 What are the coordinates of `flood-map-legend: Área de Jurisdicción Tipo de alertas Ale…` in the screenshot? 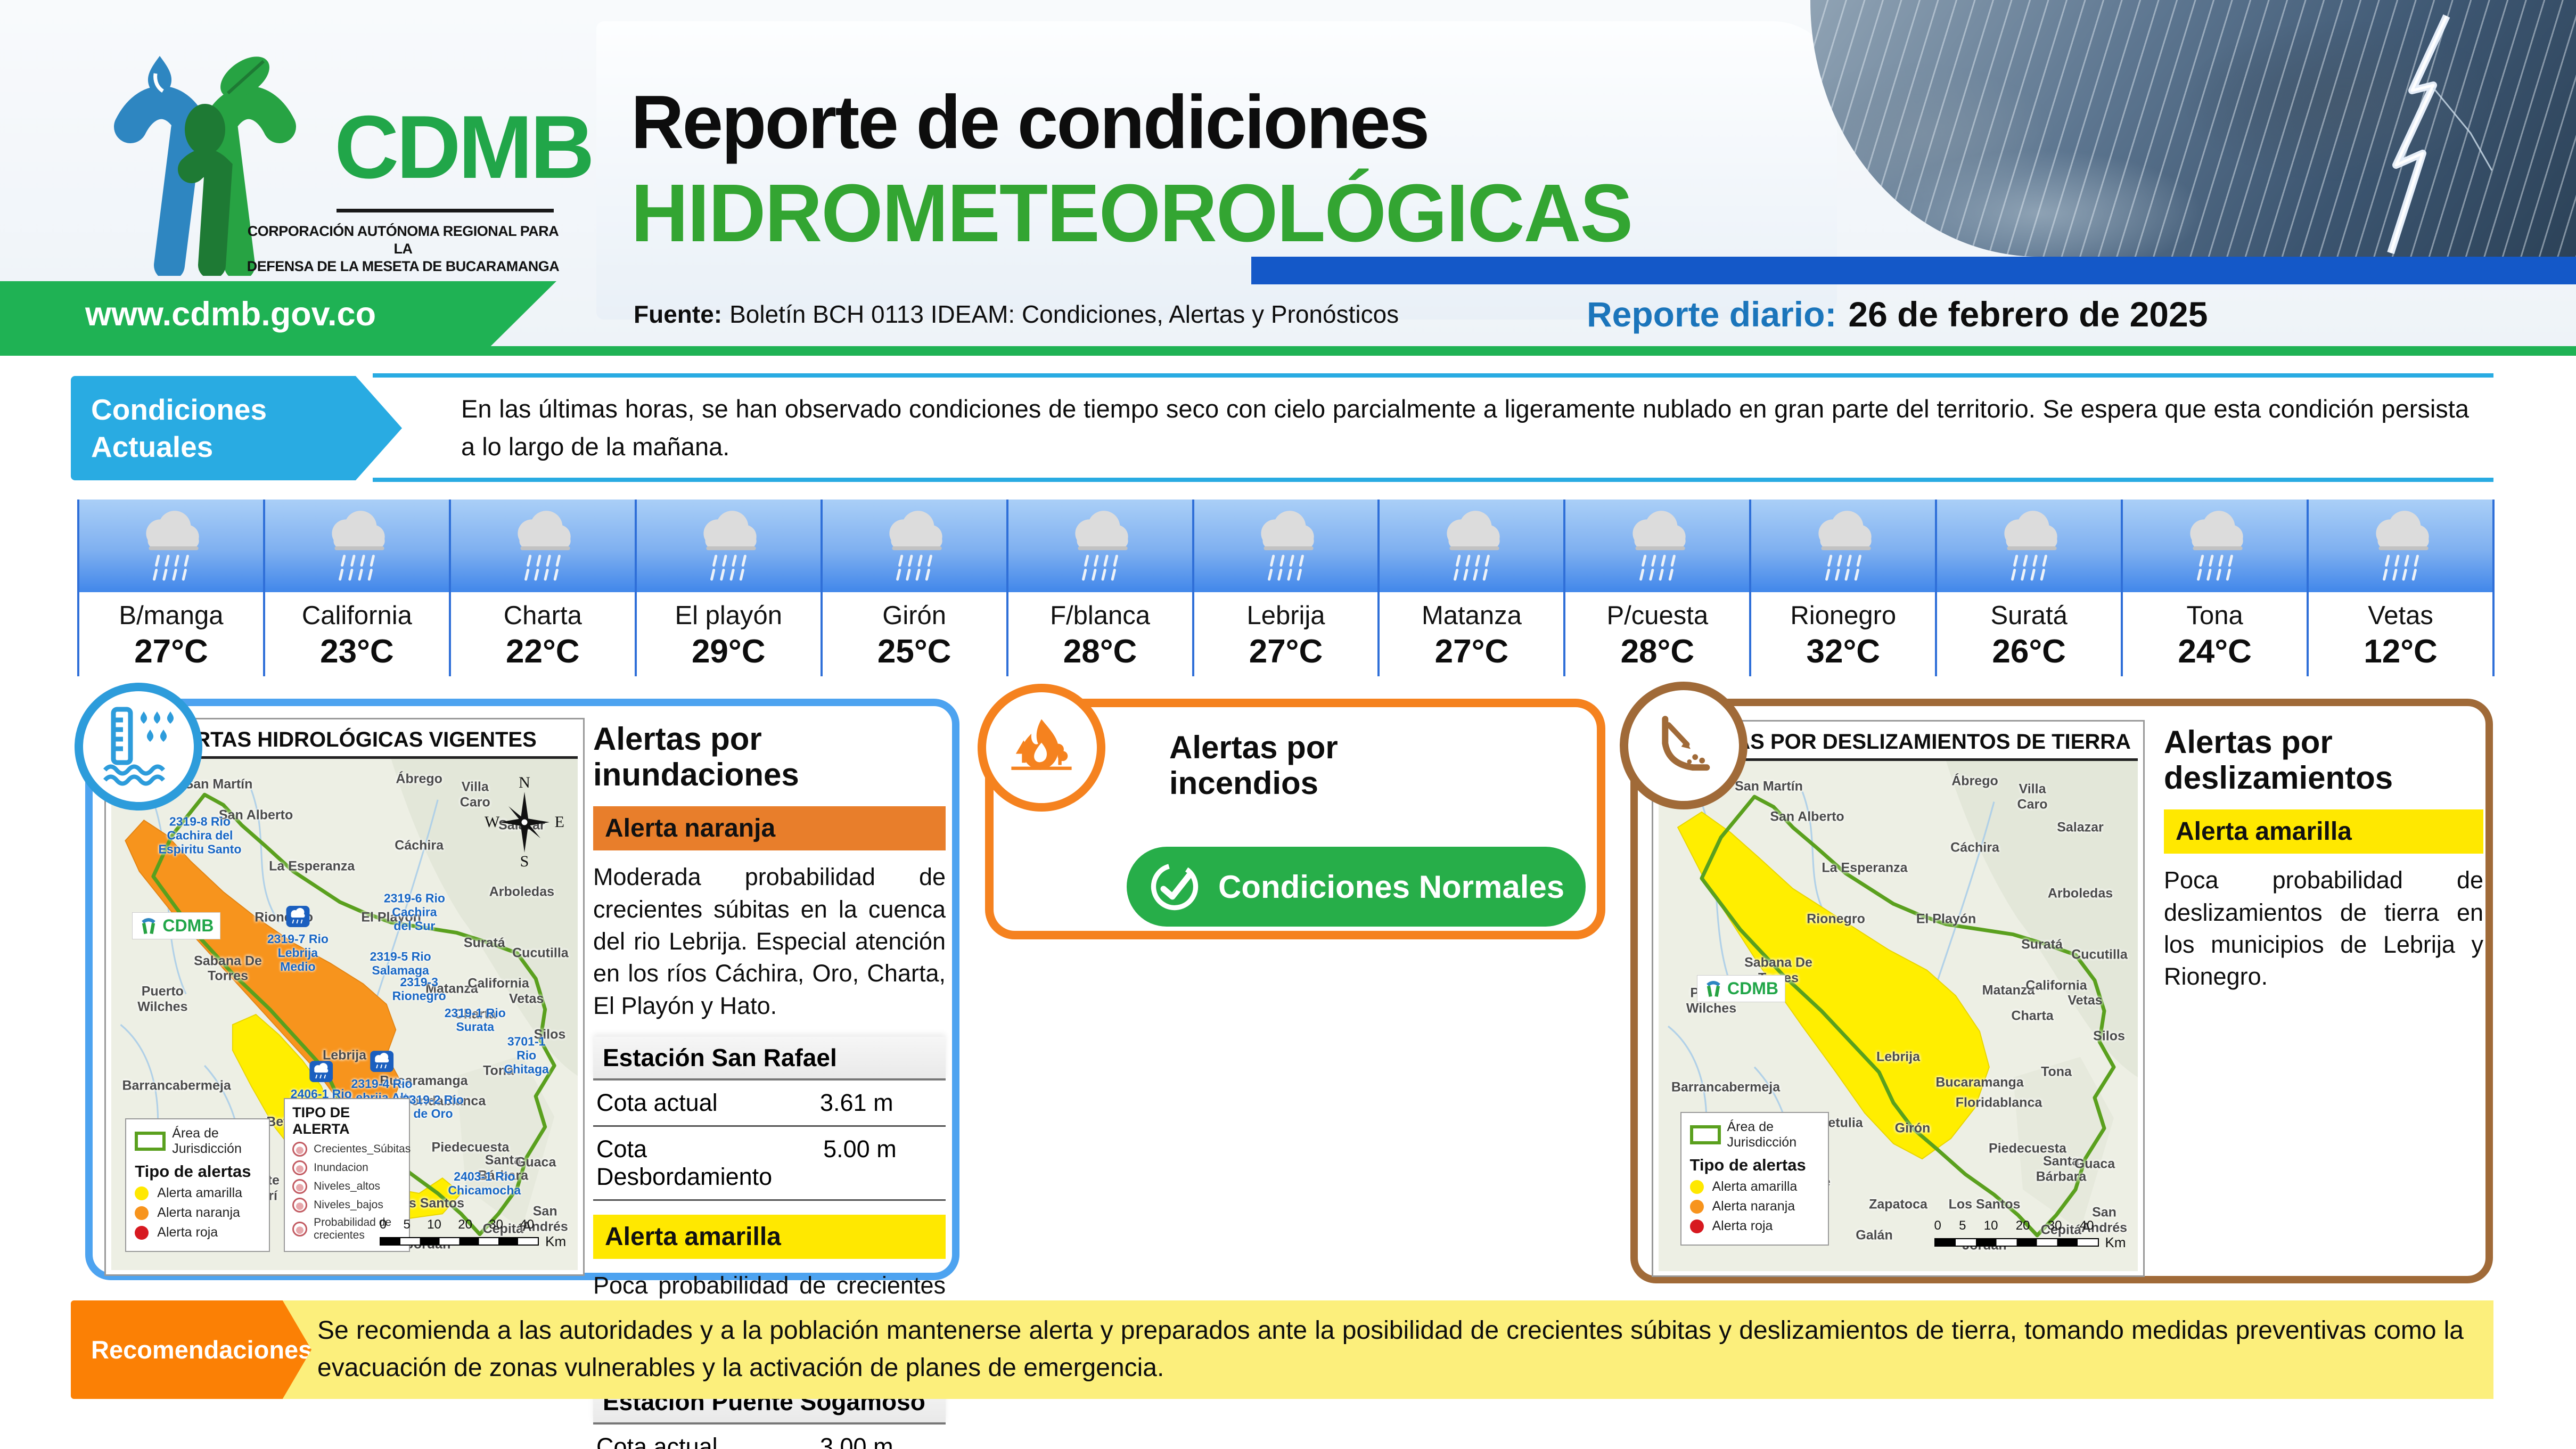 It's located at (197, 1185).